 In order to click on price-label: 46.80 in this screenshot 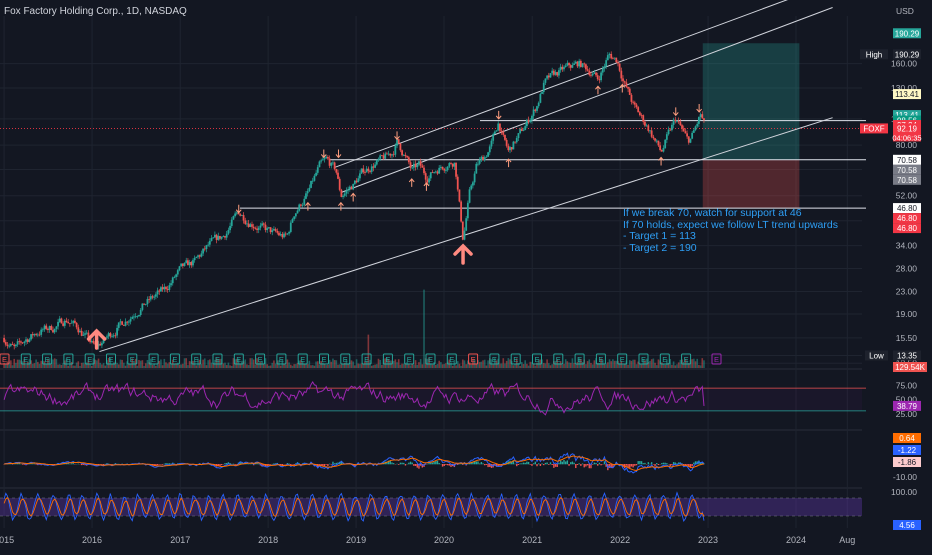, I will do `click(907, 218)`.